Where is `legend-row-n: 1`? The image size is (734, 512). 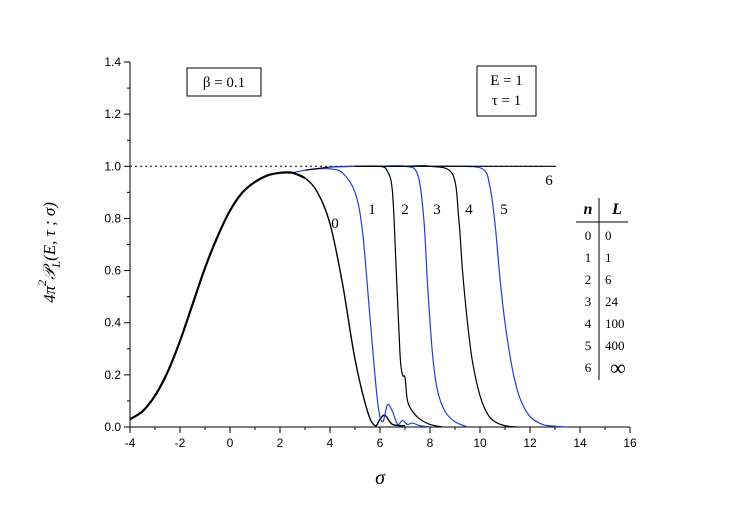 legend-row-n: 1 is located at coordinates (588, 257).